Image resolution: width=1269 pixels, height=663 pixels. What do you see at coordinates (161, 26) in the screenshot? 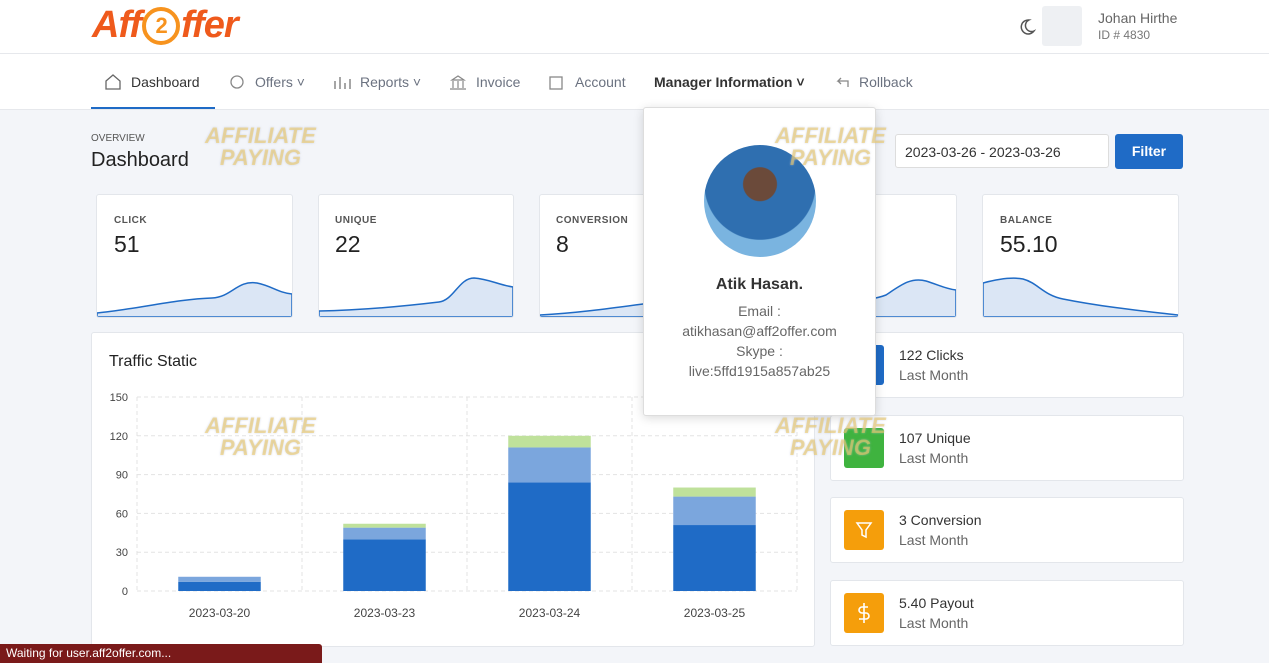
I see `logo-mark: 2` at bounding box center [161, 26].